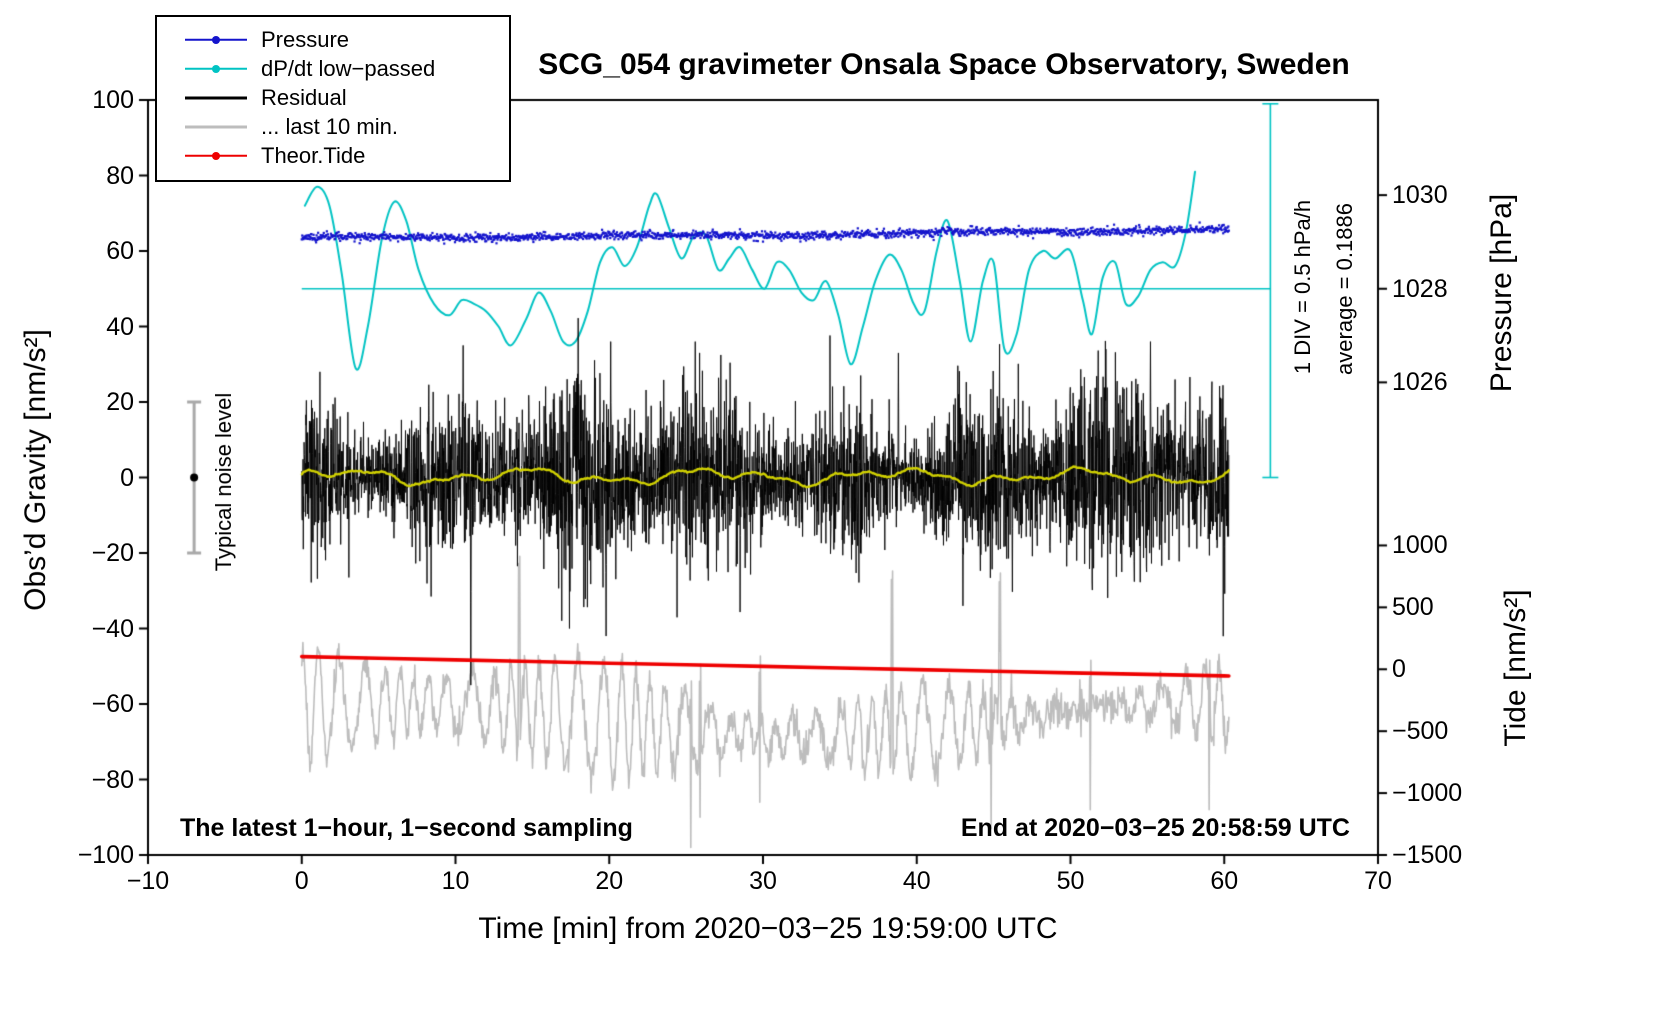  I want to click on x-tick-label: 20, so click(609, 881).